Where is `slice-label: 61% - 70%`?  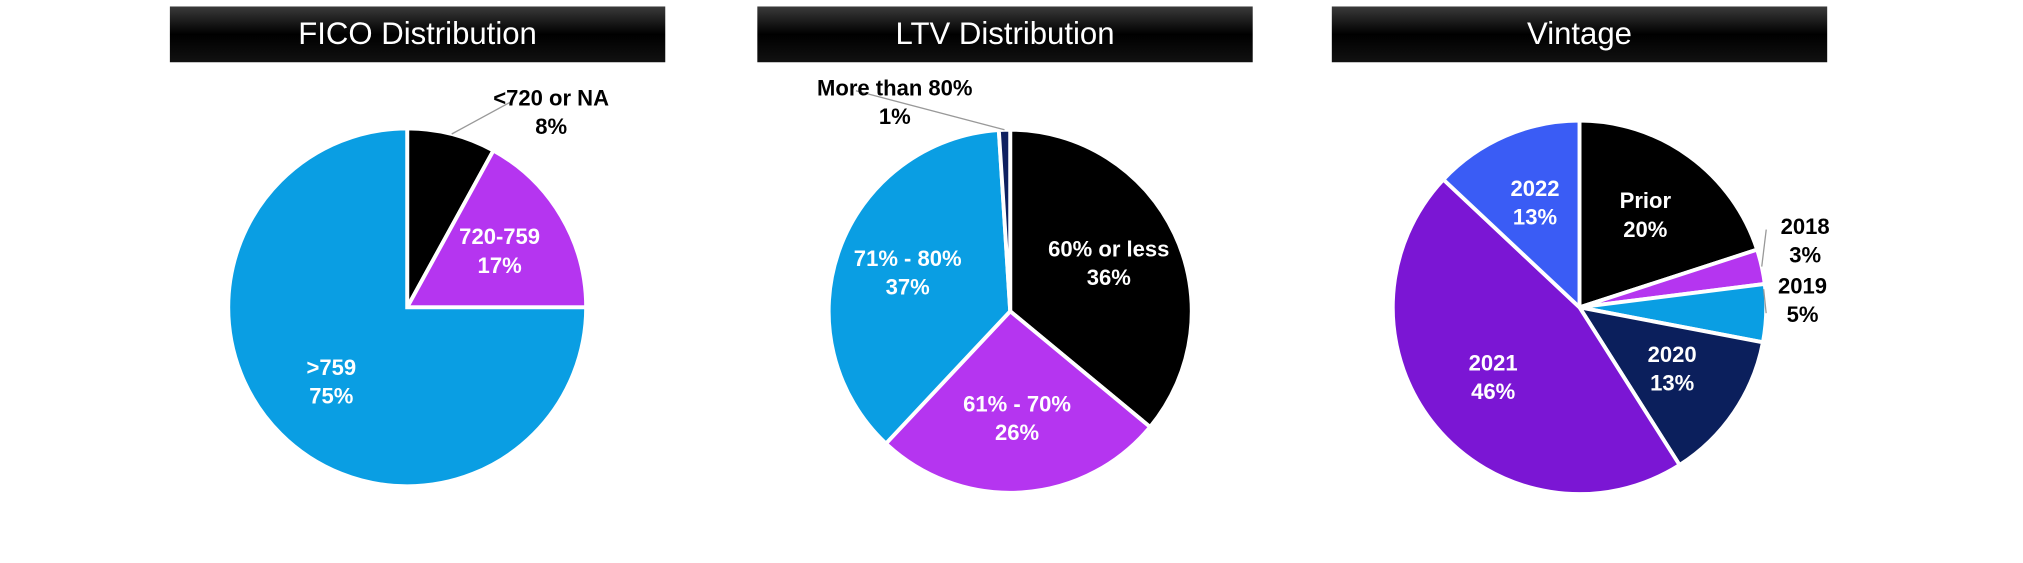 slice-label: 61% - 70% is located at coordinates (1017, 404).